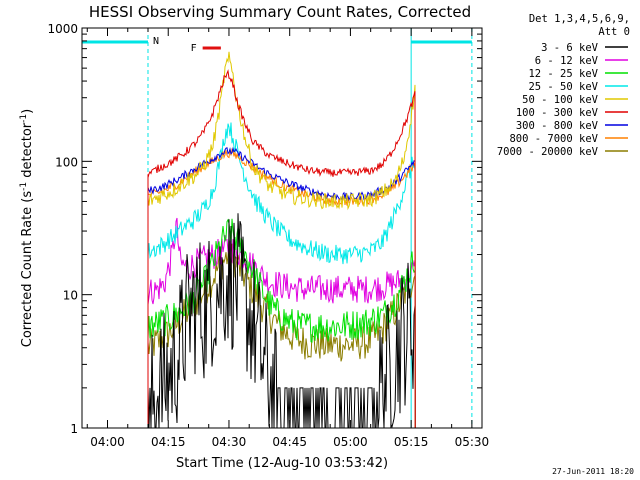  What do you see at coordinates (24, 186) in the screenshot?
I see `y-axis-label-exponent-1: -1` at bounding box center [24, 186].